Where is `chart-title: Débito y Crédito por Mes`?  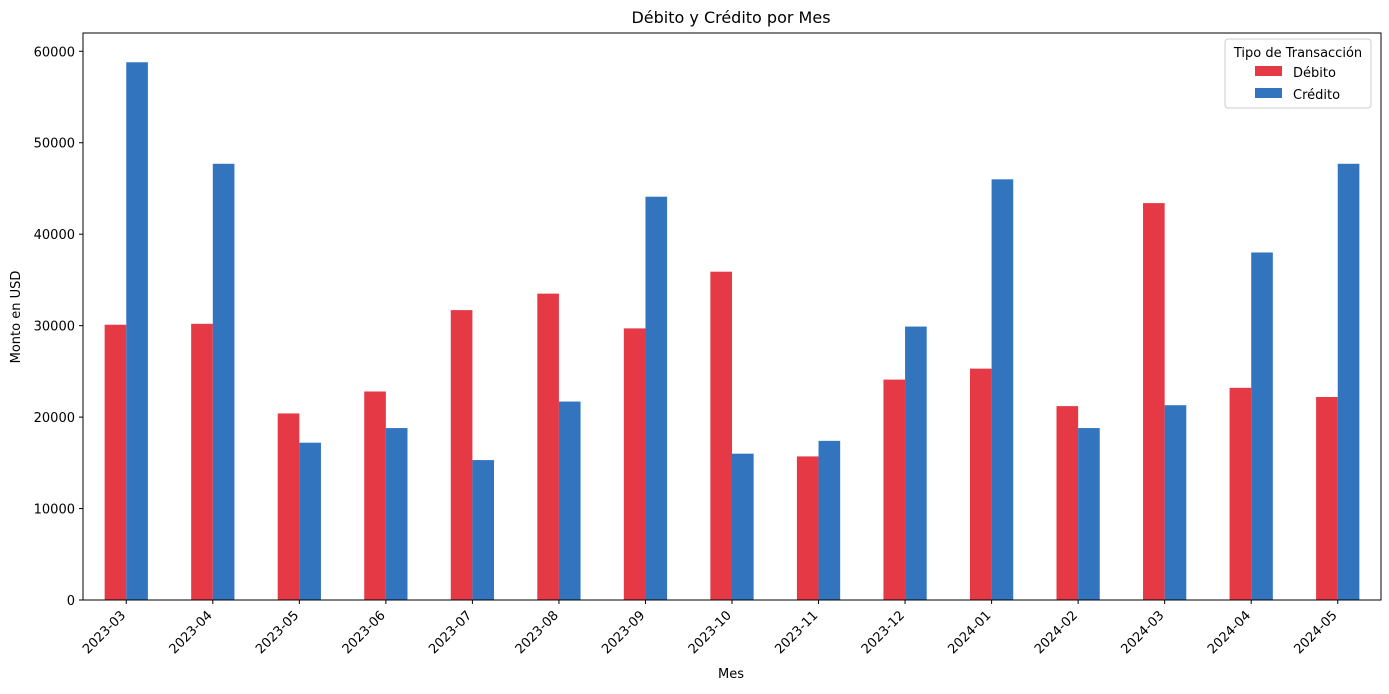
chart-title: Débito y Crédito por Mes is located at coordinates (730, 17).